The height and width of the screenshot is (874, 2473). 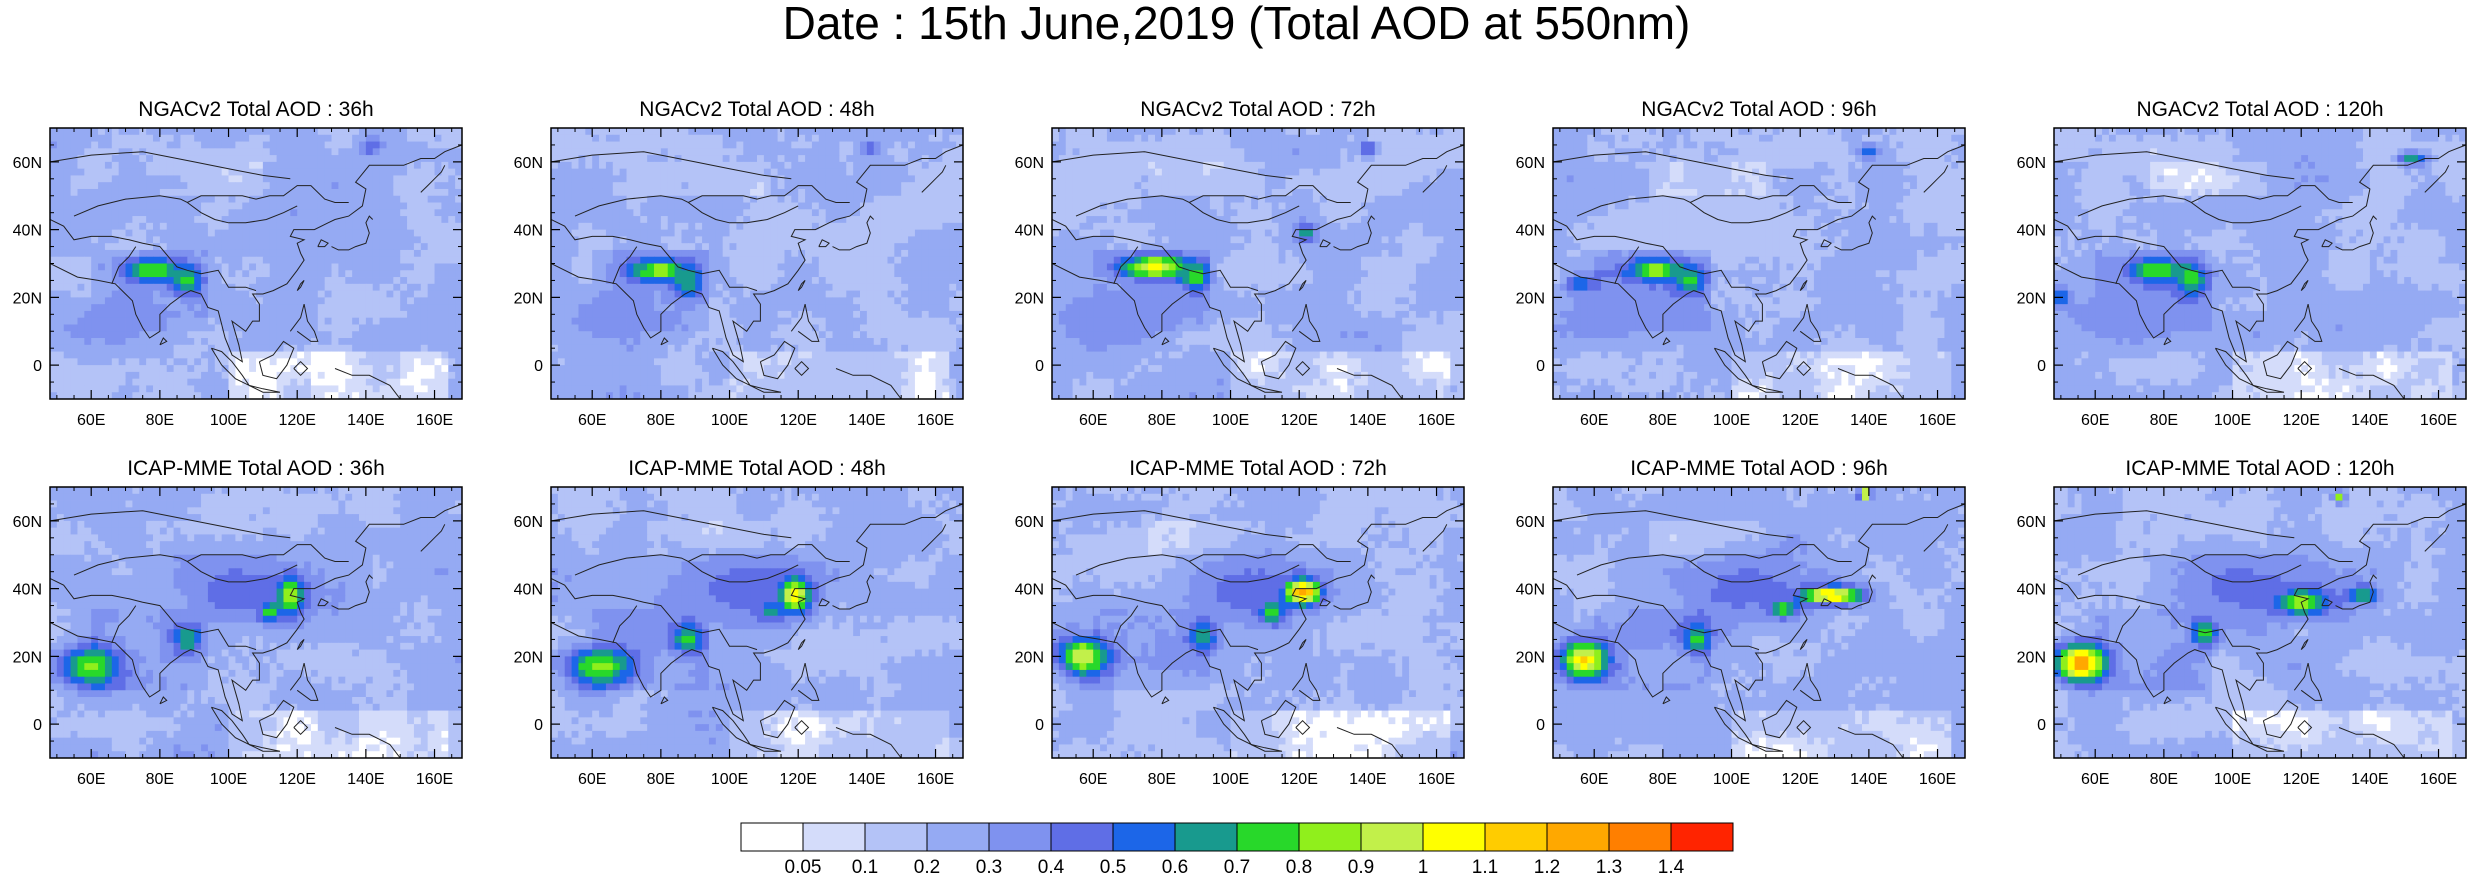 I want to click on coastline, so click(x=664, y=341).